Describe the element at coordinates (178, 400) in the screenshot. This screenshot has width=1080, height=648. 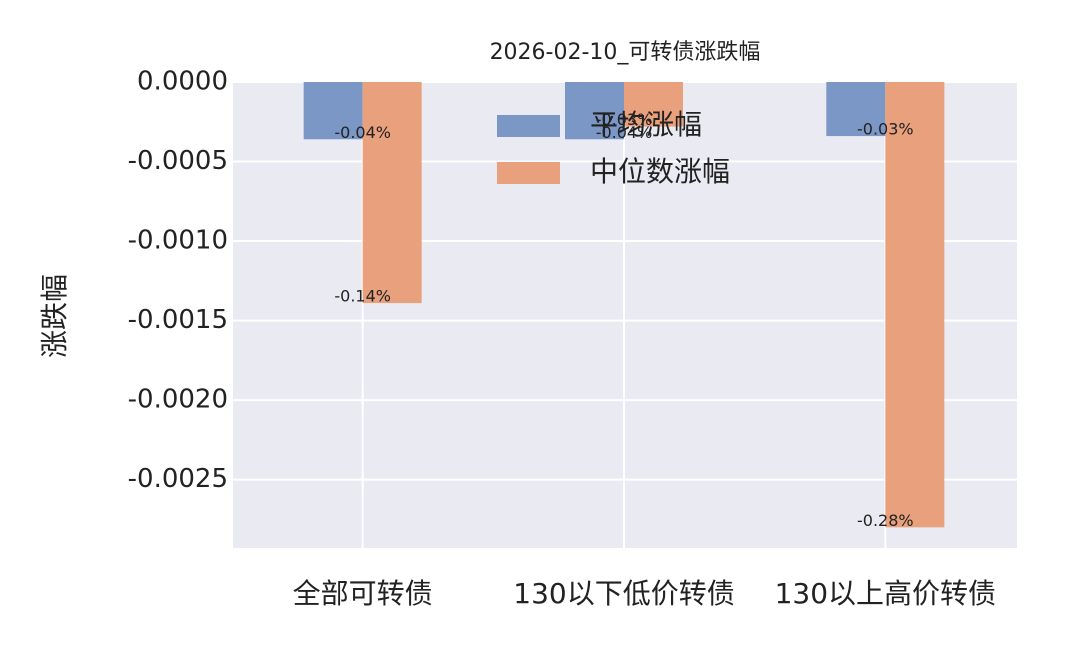
I see `y-tick-label: -0.0020` at that location.